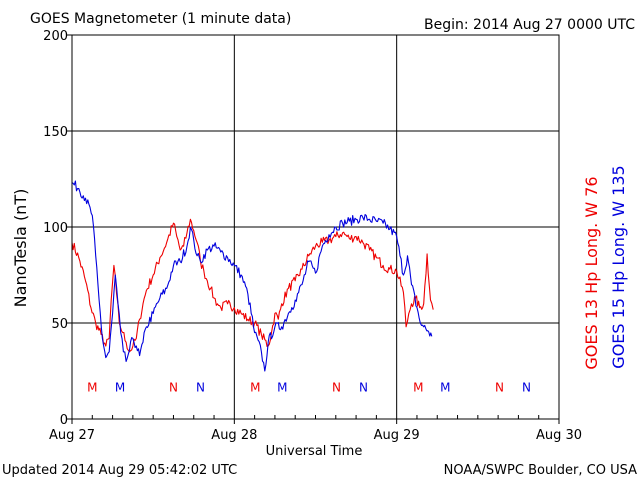  I want to click on y-tick-label: 100, so click(55, 228).